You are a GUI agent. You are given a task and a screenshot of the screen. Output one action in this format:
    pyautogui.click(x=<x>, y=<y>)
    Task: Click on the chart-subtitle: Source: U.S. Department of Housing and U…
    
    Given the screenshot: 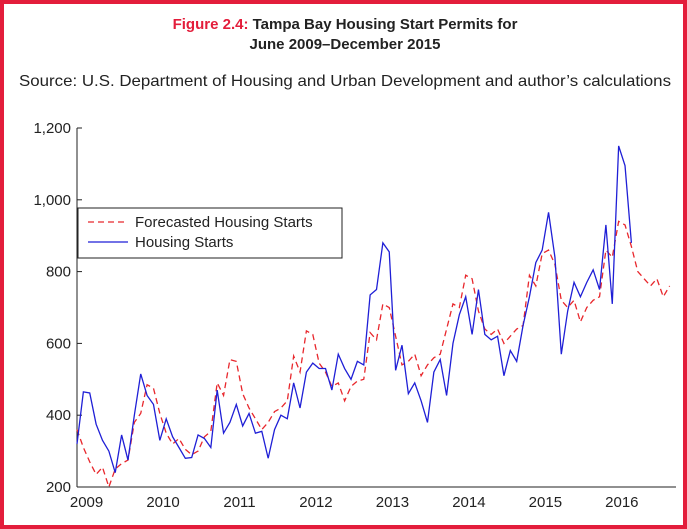 What is the action you would take?
    pyautogui.click(x=345, y=81)
    